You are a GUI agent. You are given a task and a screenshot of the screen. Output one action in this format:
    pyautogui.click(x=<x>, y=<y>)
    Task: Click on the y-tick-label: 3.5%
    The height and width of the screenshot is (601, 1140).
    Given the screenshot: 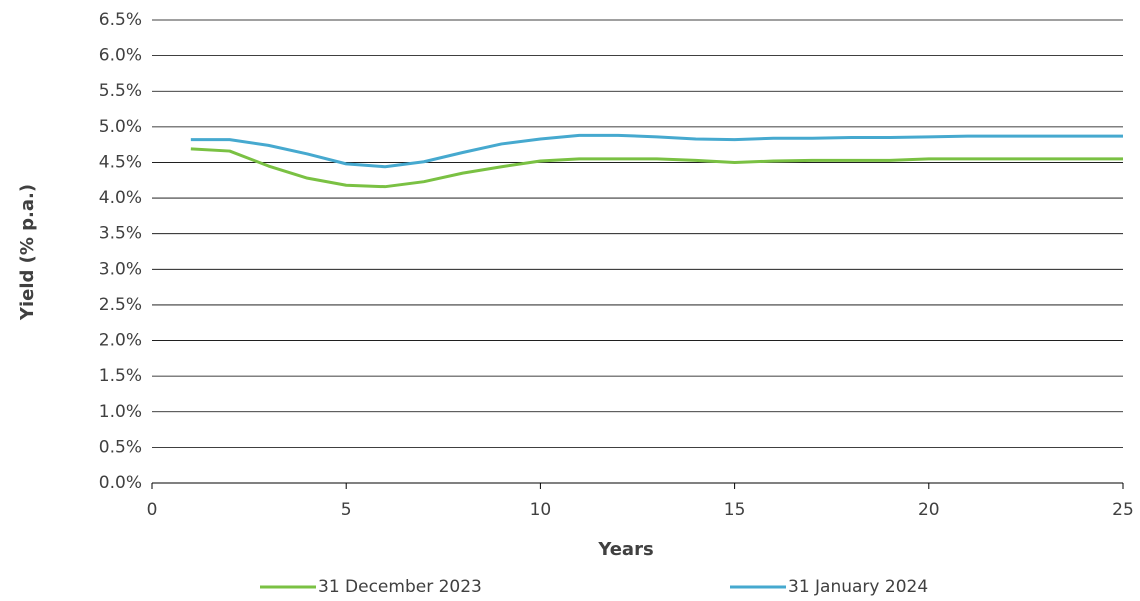 What is the action you would take?
    pyautogui.click(x=120, y=234)
    